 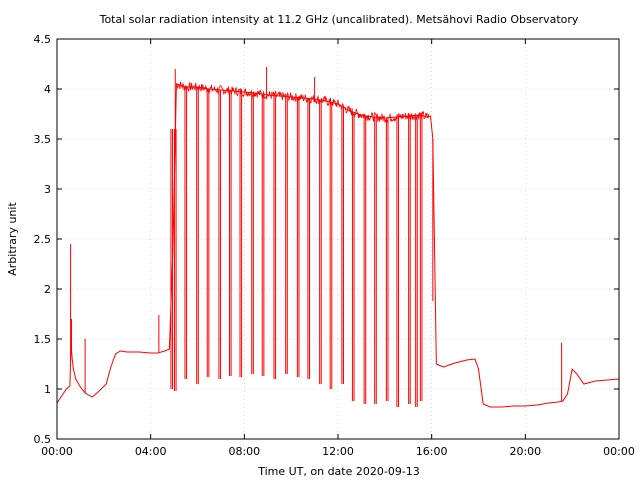 I want to click on y-tick-label: 1, so click(x=47, y=389).